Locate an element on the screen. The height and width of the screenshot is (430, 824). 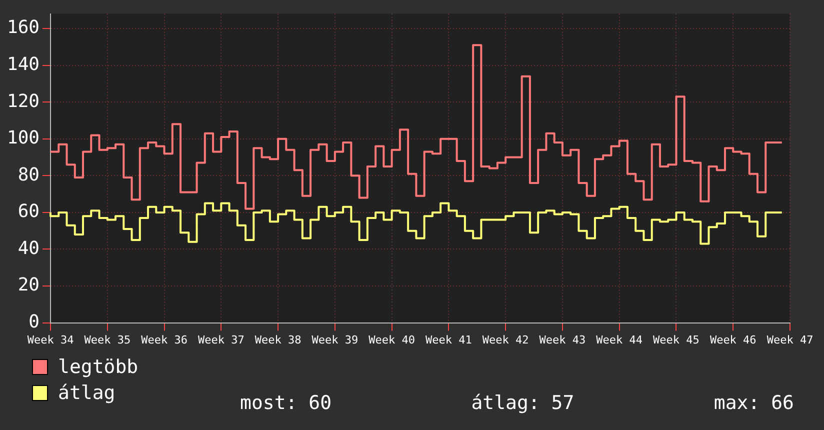
x-tick-label: Week 34 is located at coordinates (50, 339).